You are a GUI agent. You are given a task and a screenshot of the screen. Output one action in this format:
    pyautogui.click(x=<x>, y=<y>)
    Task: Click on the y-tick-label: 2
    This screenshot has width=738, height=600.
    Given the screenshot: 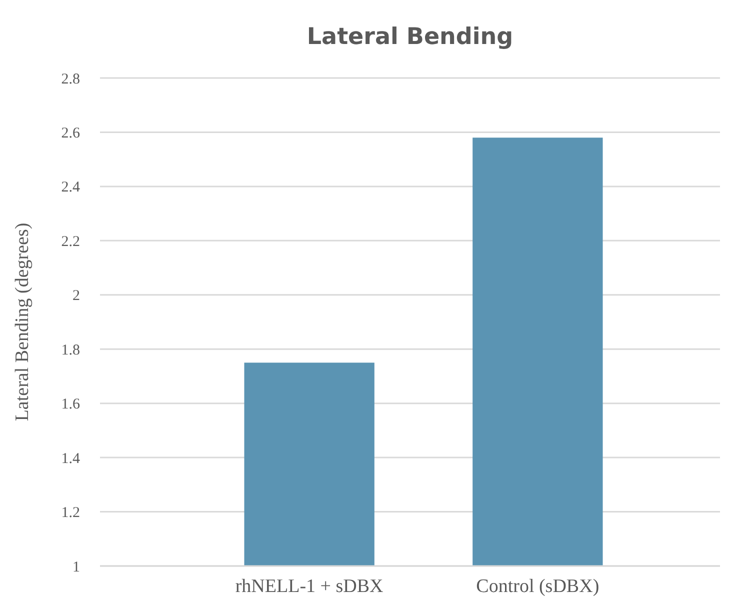 What is the action you would take?
    pyautogui.click(x=76, y=296)
    